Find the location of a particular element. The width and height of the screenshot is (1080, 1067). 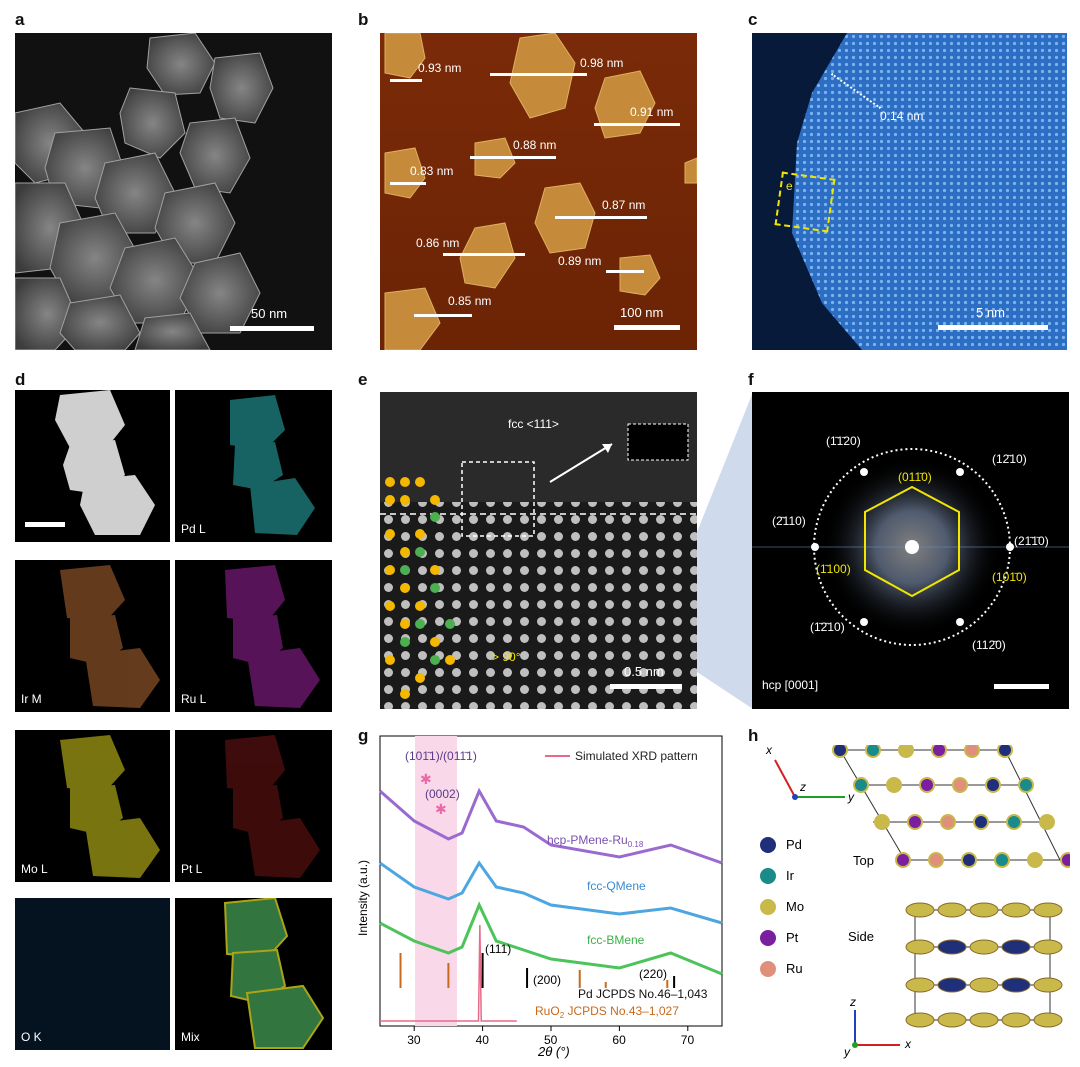

haadf-image: 0.14 nm e 5 nm is located at coordinates (909, 191).